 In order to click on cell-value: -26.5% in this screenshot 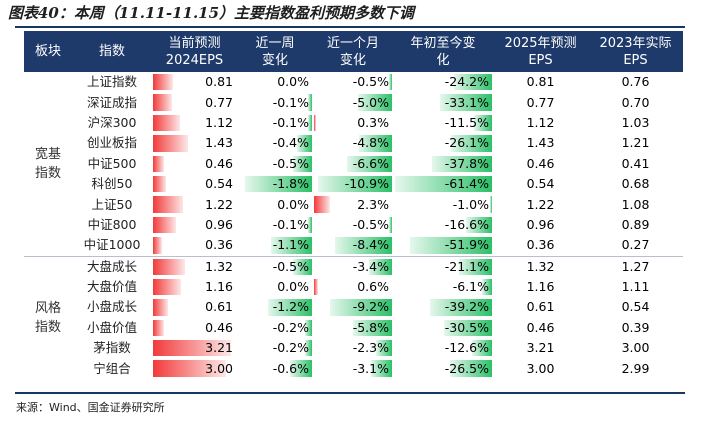, I will do `click(466, 368)`.